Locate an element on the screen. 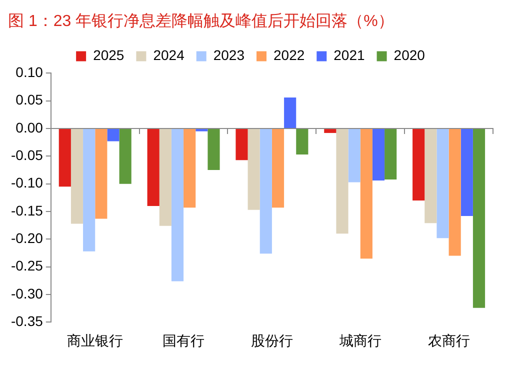 The height and width of the screenshot is (373, 521). x-tick-label: 国有行 is located at coordinates (183, 340).